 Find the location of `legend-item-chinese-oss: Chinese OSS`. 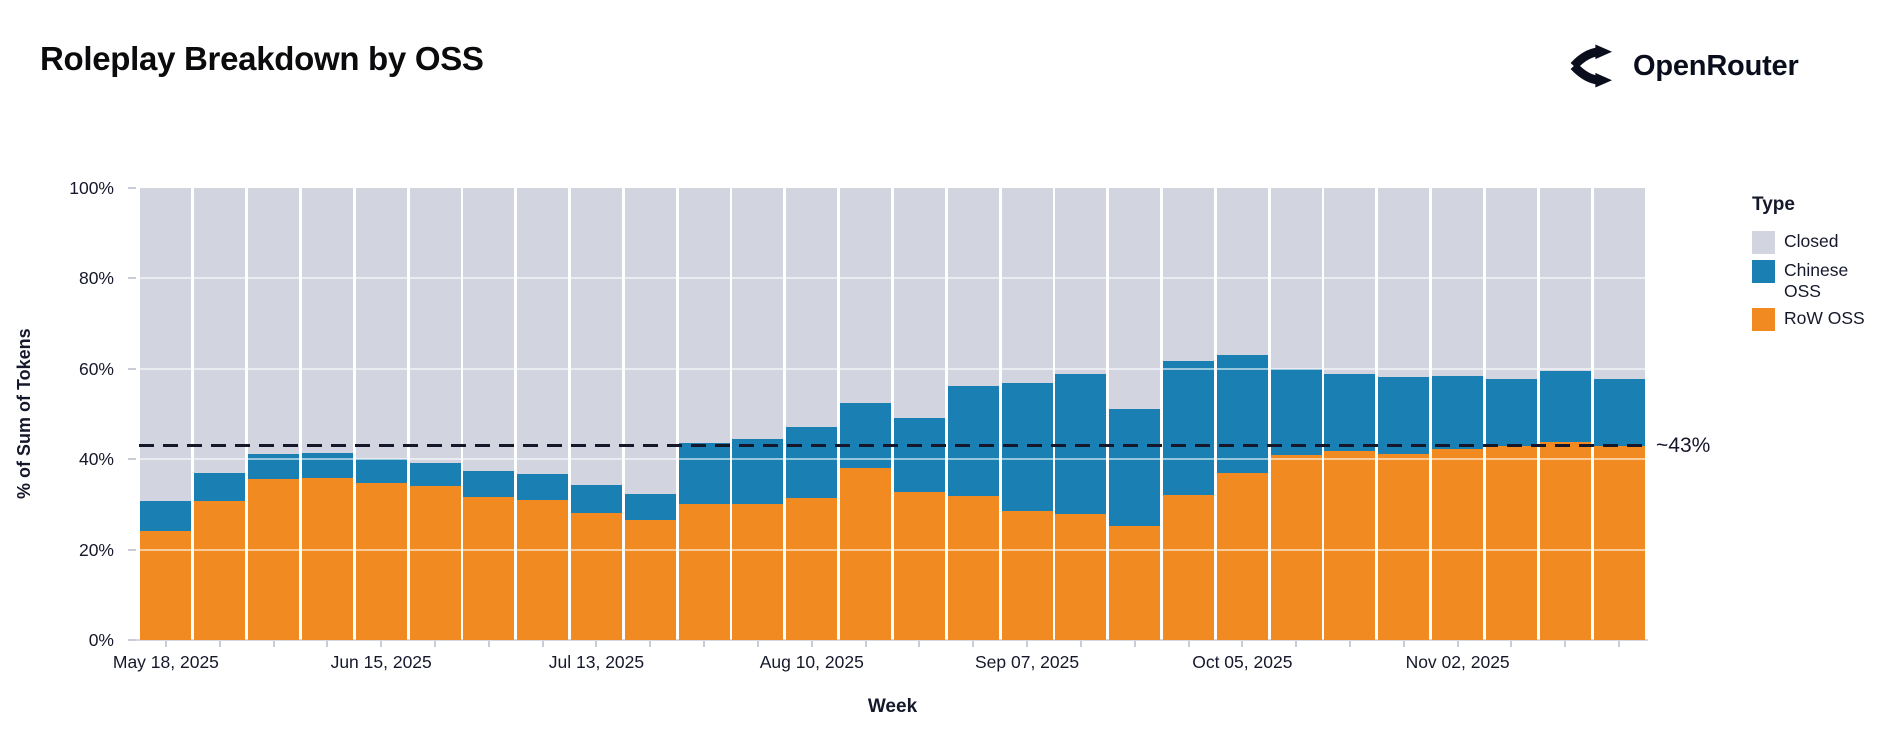

legend-item-chinese-oss: Chinese OSS is located at coordinates (1813, 281).